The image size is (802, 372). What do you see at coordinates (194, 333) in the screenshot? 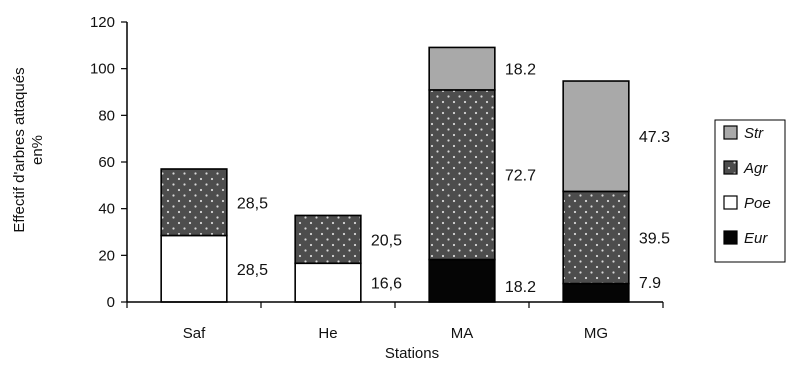
I see `x-tick-label: Saf` at bounding box center [194, 333].